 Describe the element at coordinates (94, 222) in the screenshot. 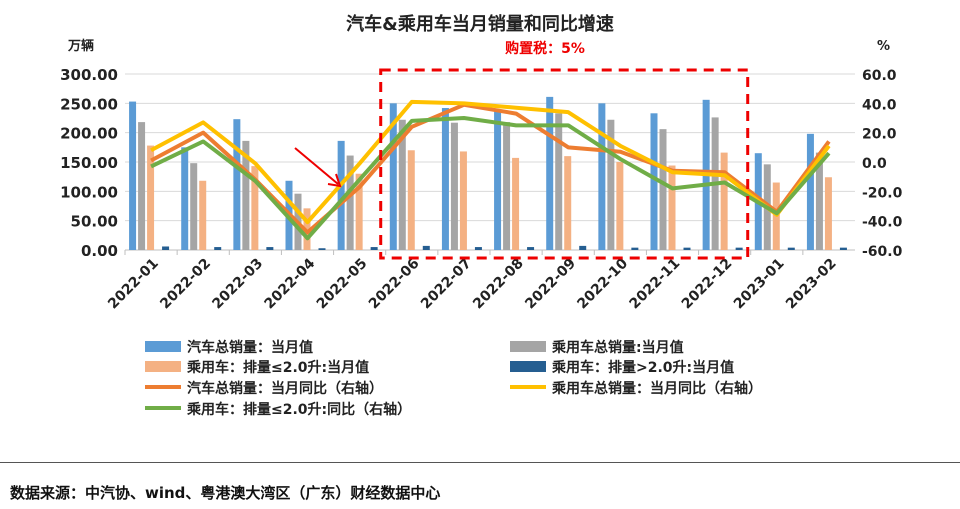

I see `y-tick-left: 50.00` at that location.